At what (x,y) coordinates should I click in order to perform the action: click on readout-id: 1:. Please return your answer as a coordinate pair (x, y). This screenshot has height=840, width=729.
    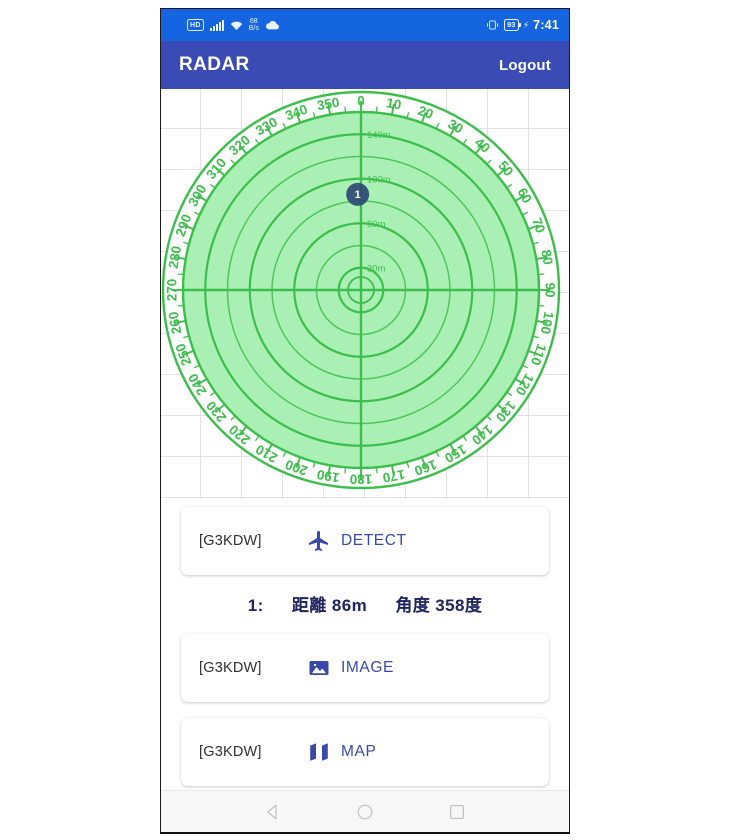
    Looking at the image, I should click on (255, 605).